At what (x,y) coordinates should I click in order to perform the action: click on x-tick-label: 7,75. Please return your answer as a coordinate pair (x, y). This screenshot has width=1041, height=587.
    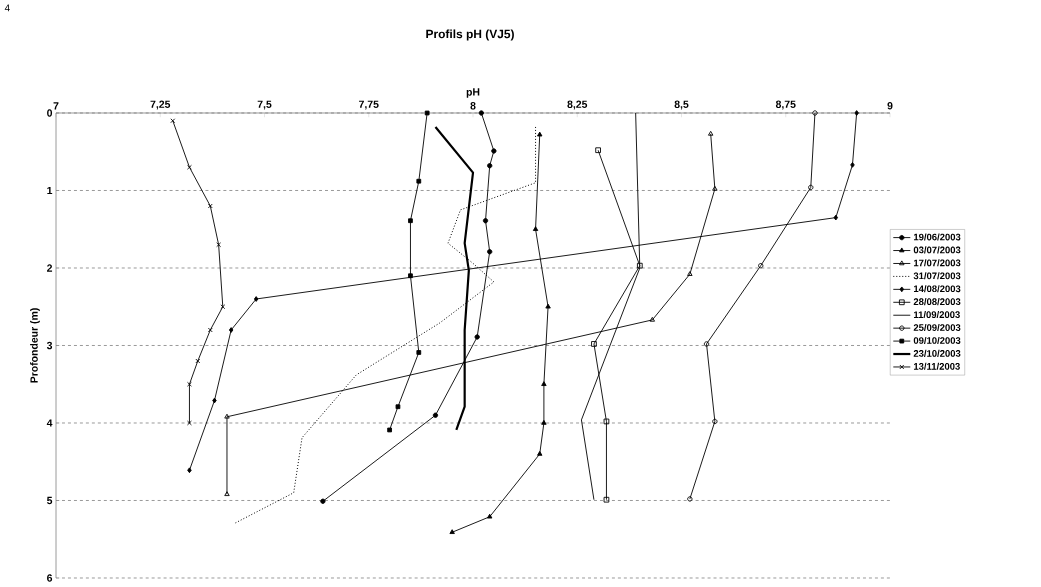
    Looking at the image, I should click on (369, 105).